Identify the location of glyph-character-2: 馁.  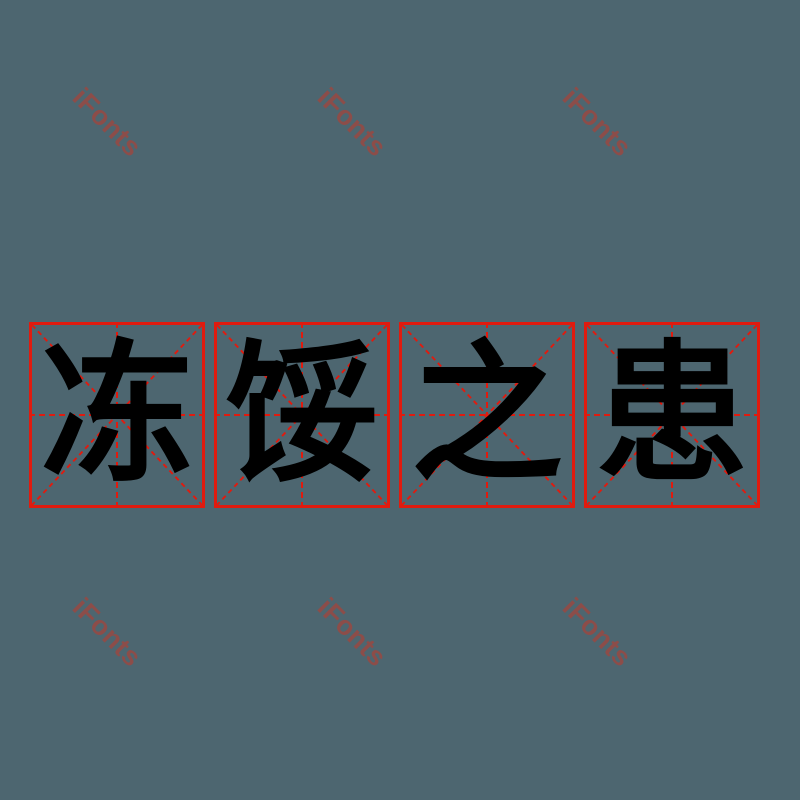
(302, 414).